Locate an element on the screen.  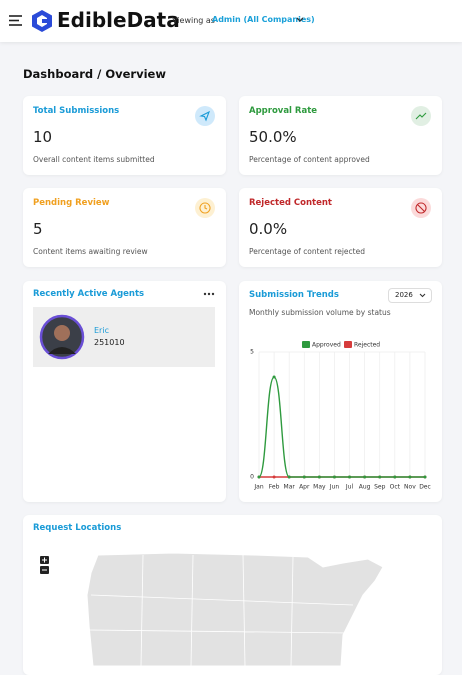
agent-name: Eric is located at coordinates (101, 330).